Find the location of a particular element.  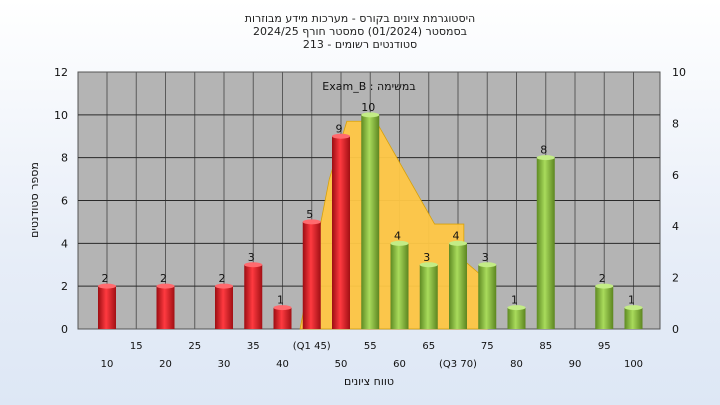

y-axis-ticks: 0 2 4 6 8 10 12 is located at coordinates (61, 201).